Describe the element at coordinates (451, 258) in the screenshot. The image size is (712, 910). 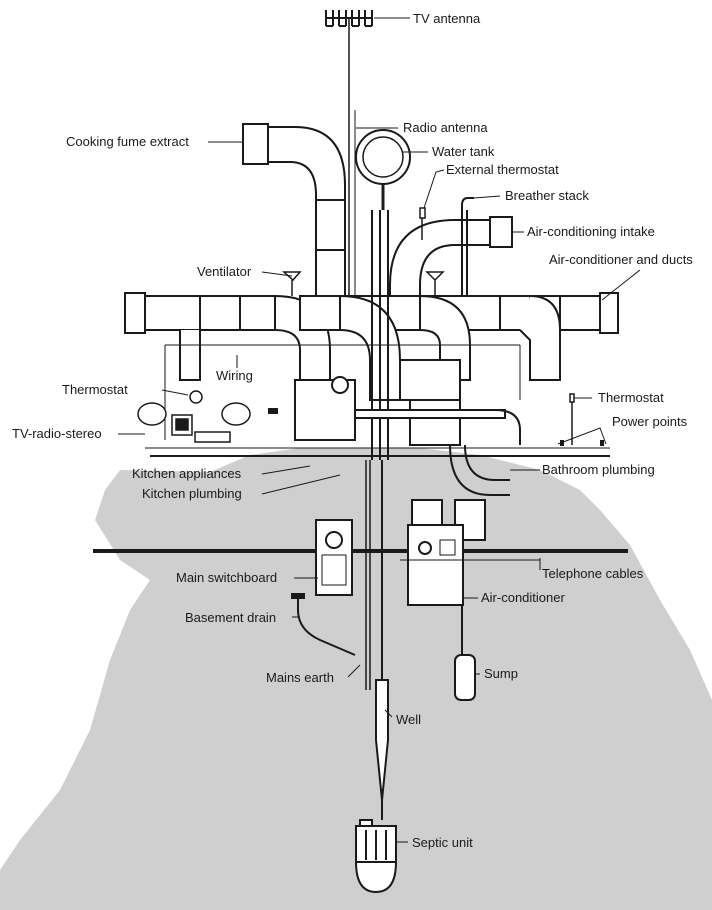
I see `air-conditioning-intake` at that location.